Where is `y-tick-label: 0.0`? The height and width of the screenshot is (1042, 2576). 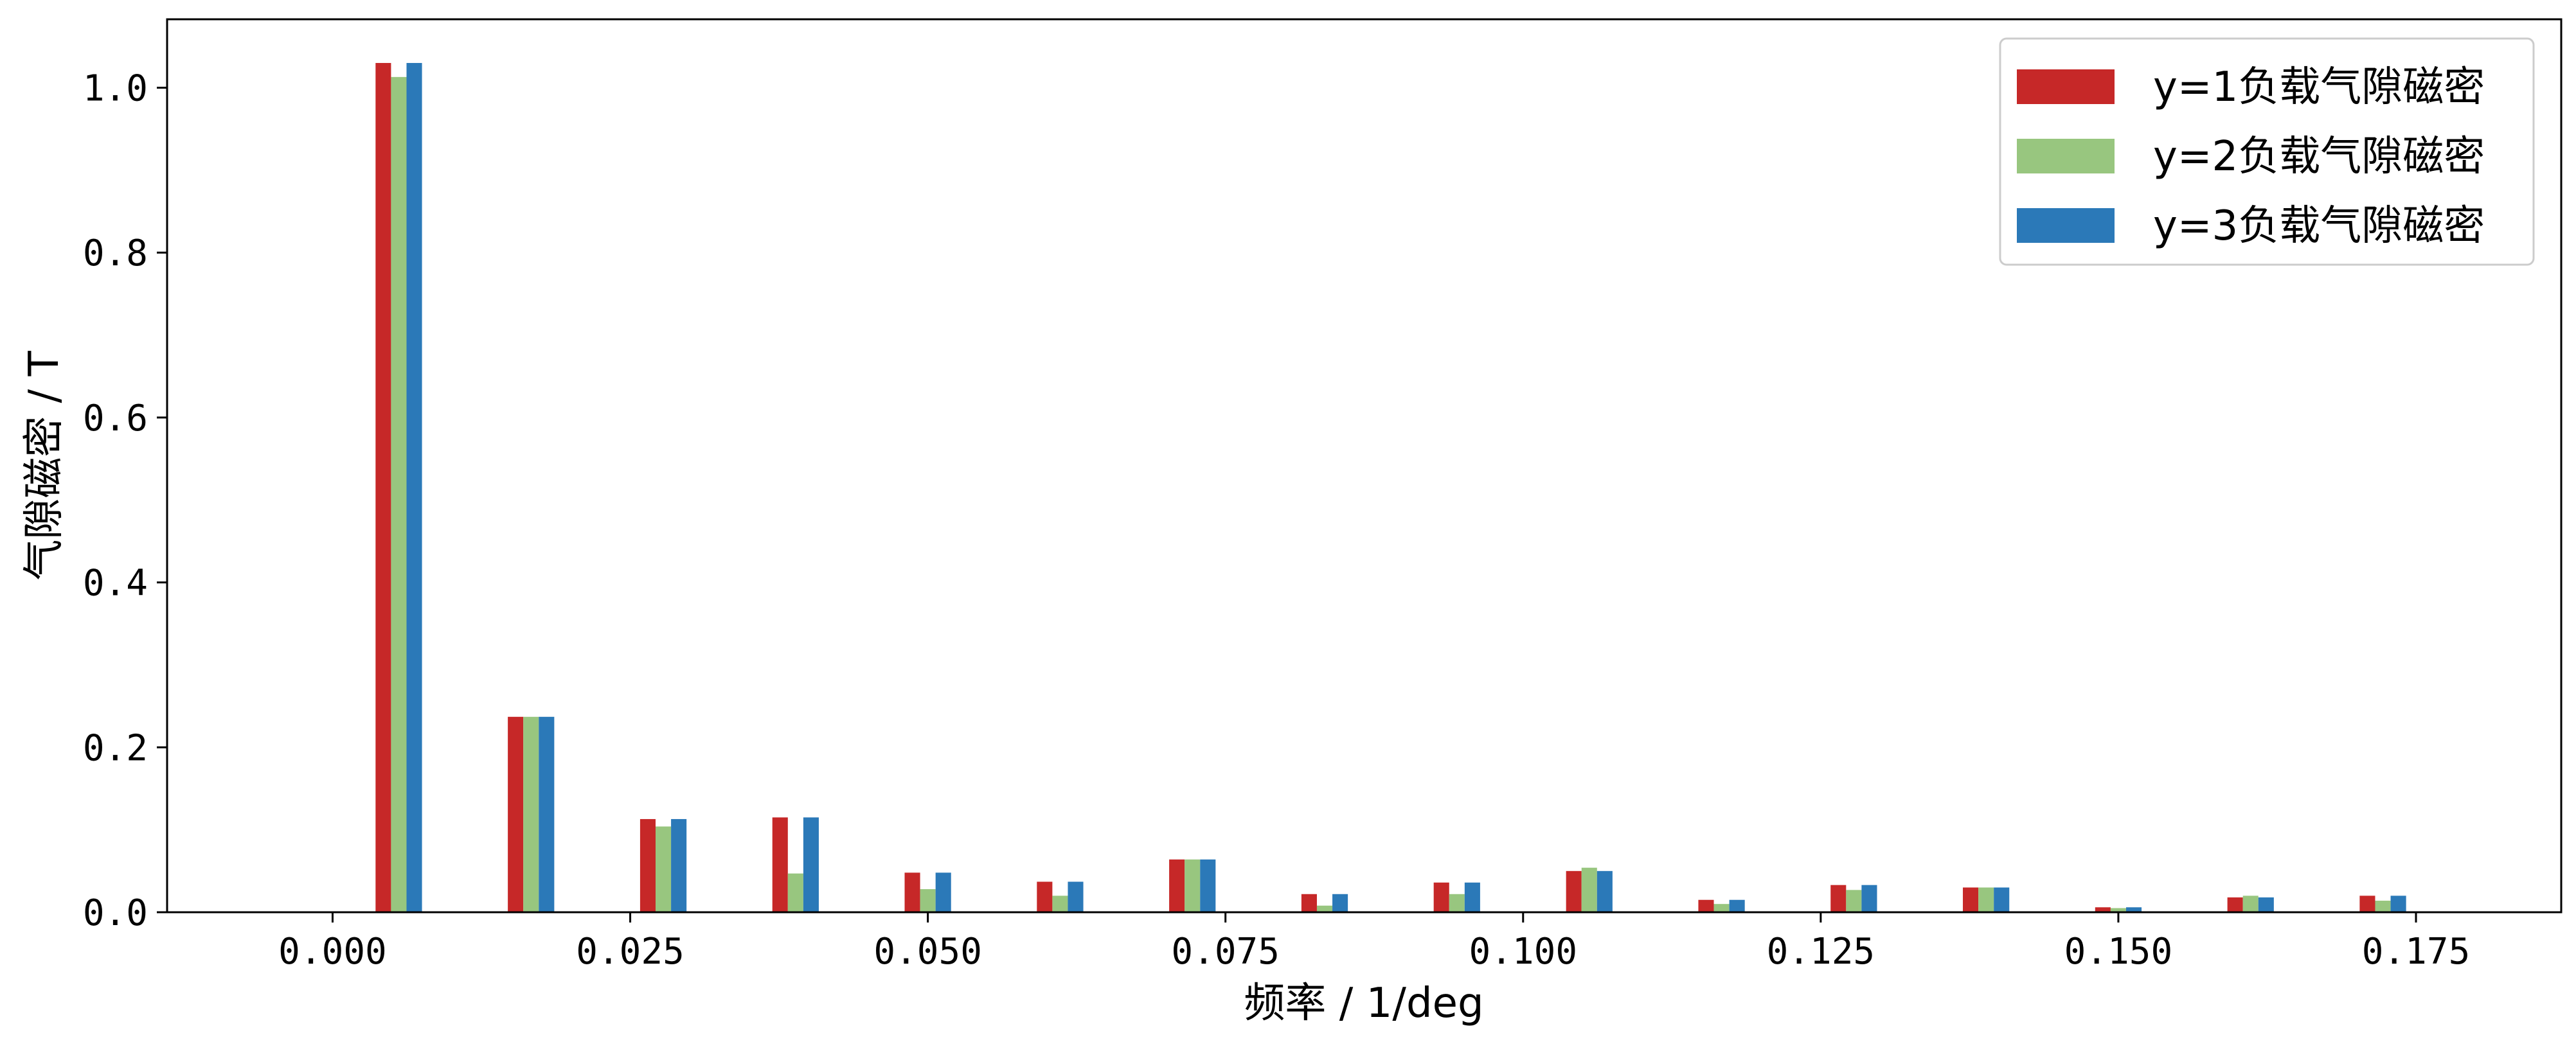 y-tick-label: 0.0 is located at coordinates (115, 913).